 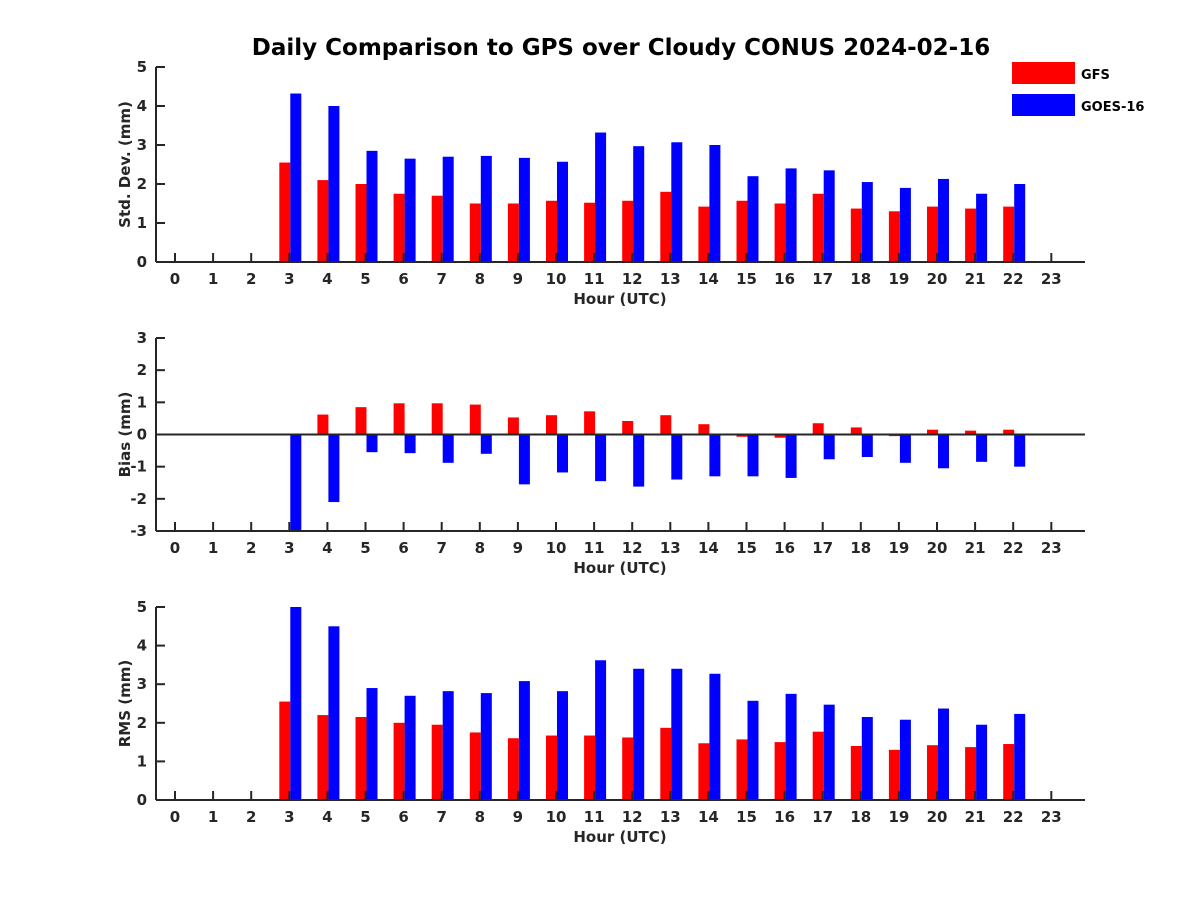 What do you see at coordinates (632, 817) in the screenshot?
I see `x-tick-label: 12` at bounding box center [632, 817].